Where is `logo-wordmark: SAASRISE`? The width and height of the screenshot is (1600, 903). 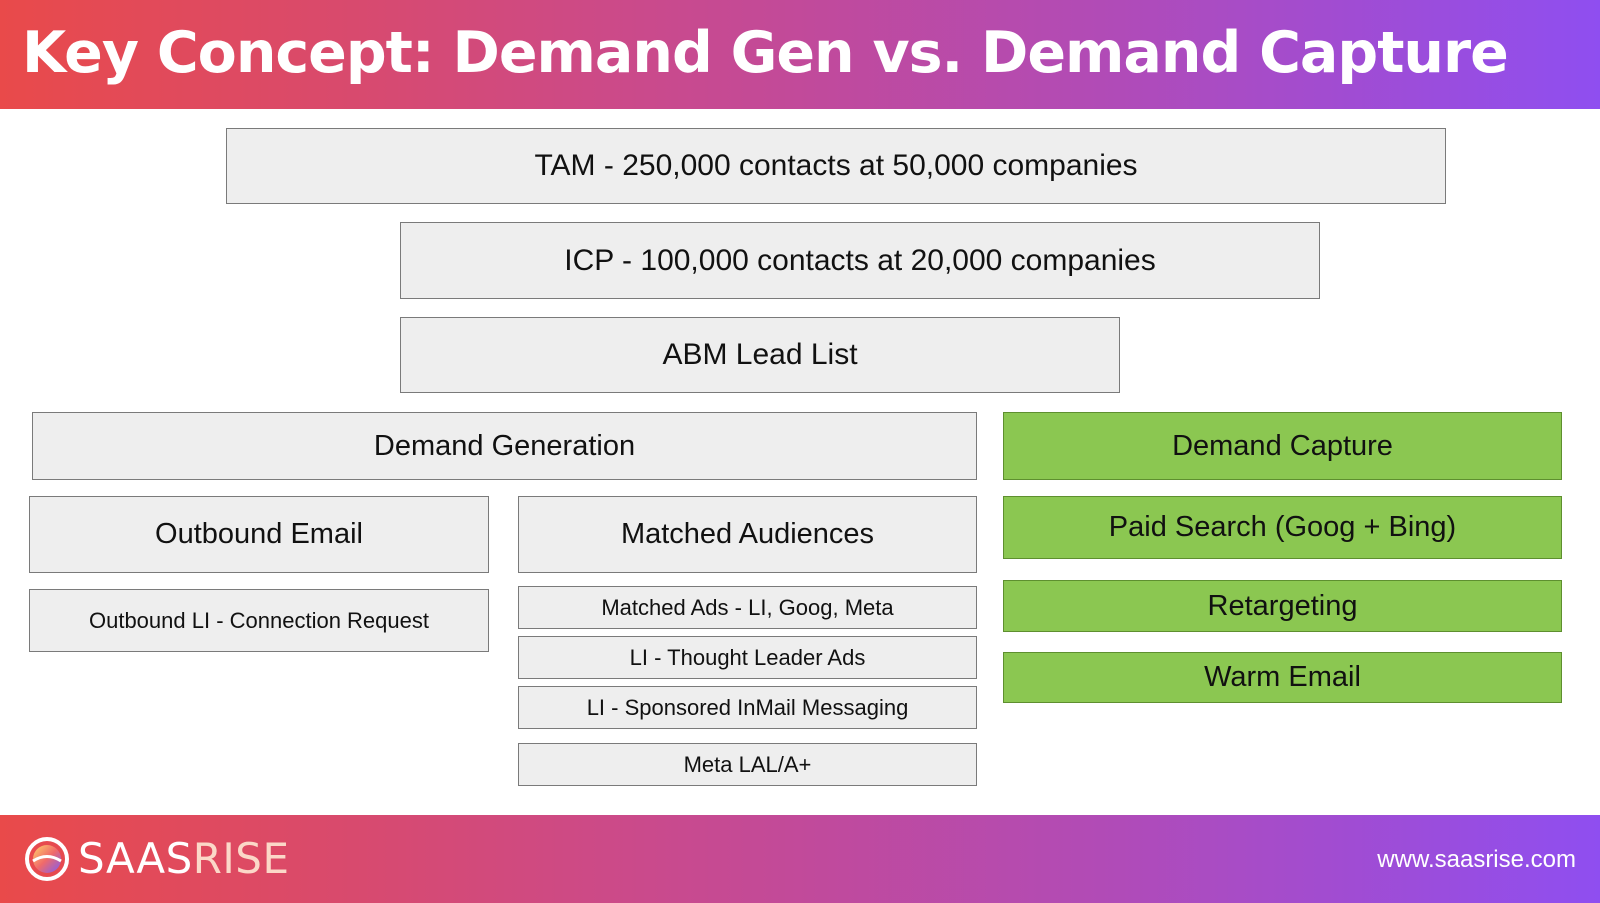 logo-wordmark: SAASRISE is located at coordinates (184, 859).